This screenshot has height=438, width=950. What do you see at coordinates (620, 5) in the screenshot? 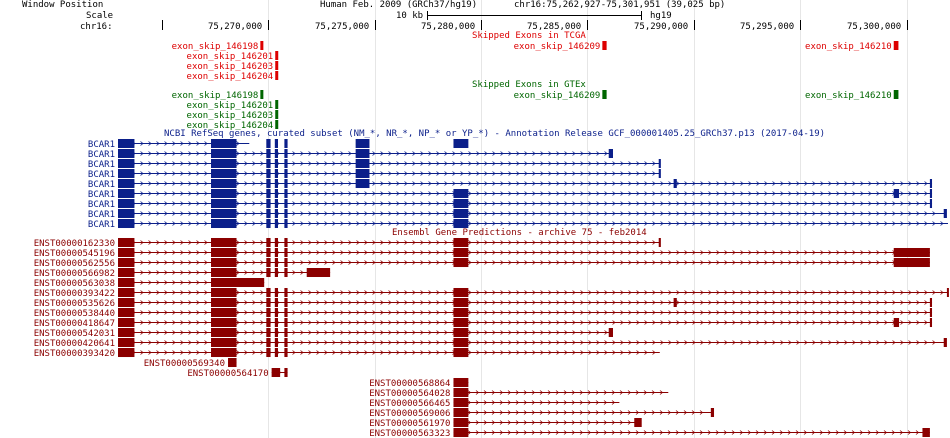
I see `position-label: chr16:75,262,927-75,301,951 (39,025 bp)` at bounding box center [620, 5].